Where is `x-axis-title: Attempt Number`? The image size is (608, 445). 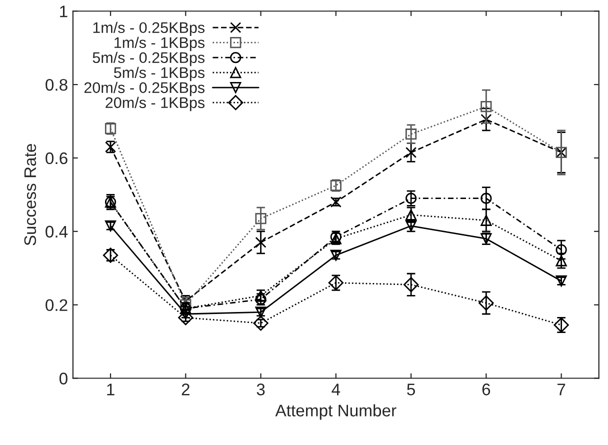
x-axis-title: Attempt Number is located at coordinates (335, 412).